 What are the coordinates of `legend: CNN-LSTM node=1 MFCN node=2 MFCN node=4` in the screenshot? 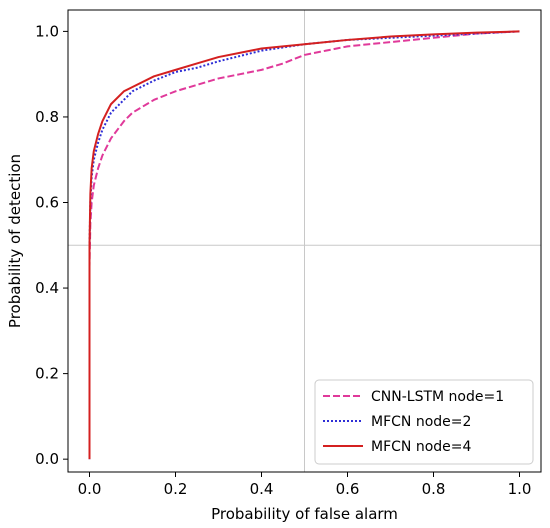 It's located at (424, 422).